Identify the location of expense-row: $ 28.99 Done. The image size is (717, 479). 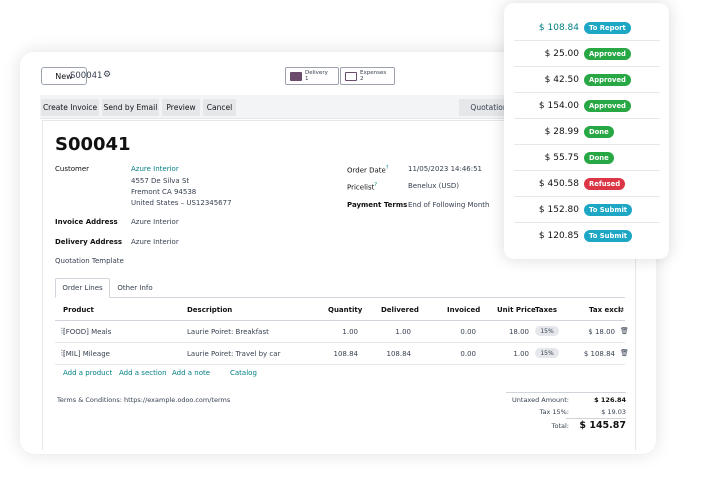
(587, 132).